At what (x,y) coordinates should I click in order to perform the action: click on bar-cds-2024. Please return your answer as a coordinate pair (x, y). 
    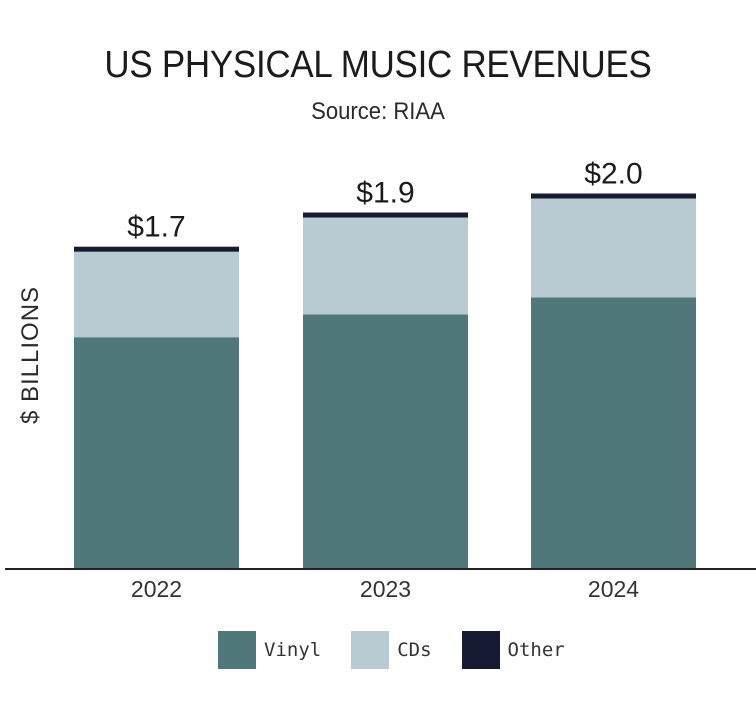
    Looking at the image, I should click on (613, 248).